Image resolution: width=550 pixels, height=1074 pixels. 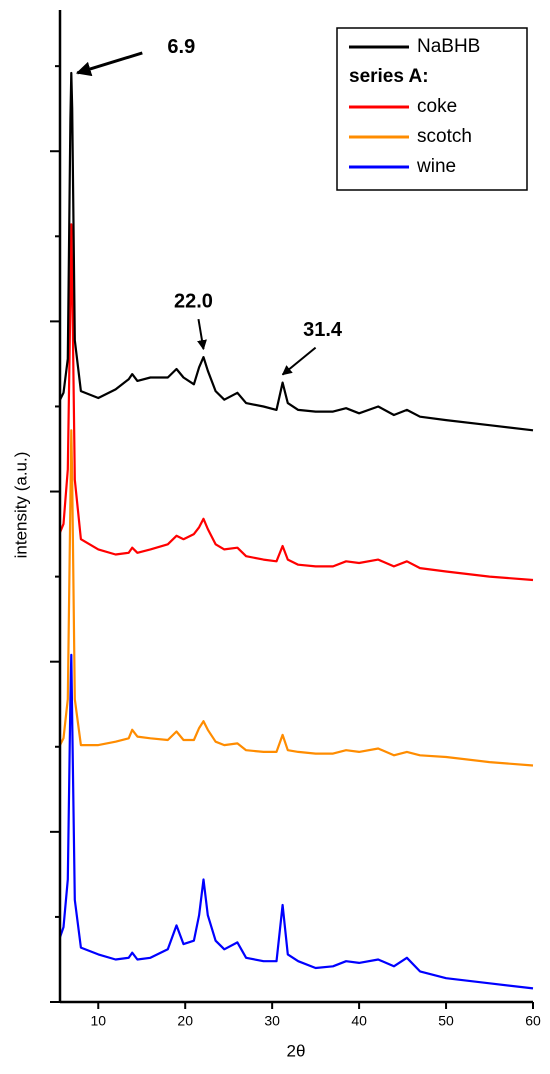 What do you see at coordinates (272, 1021) in the screenshot?
I see `x-tick-label: 30` at bounding box center [272, 1021].